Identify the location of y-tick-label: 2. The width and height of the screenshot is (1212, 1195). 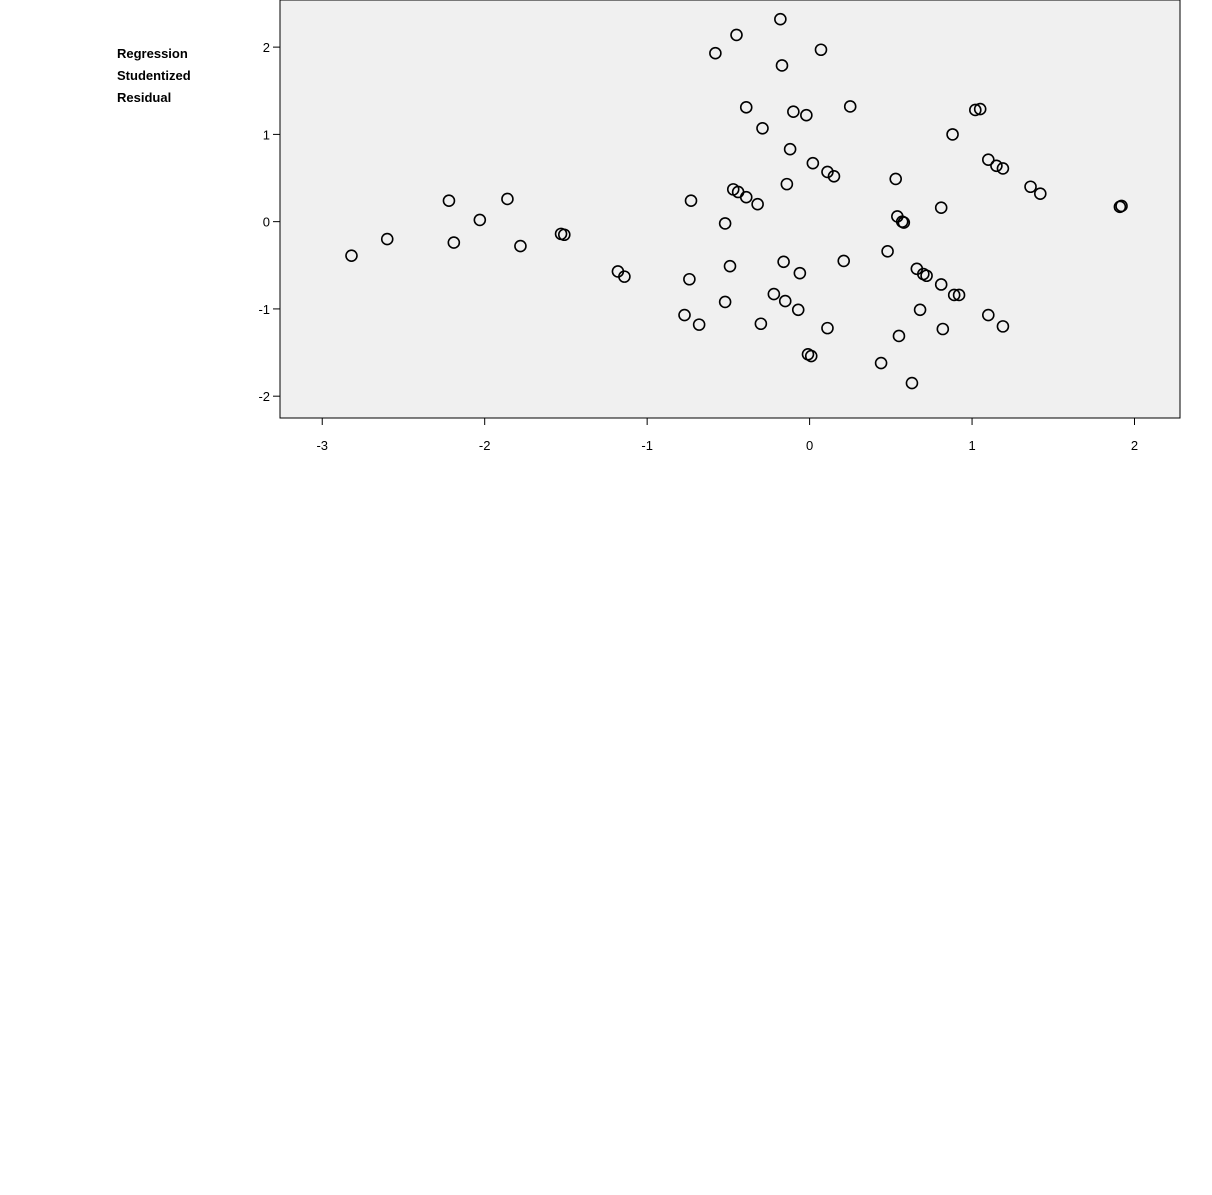
(266, 47).